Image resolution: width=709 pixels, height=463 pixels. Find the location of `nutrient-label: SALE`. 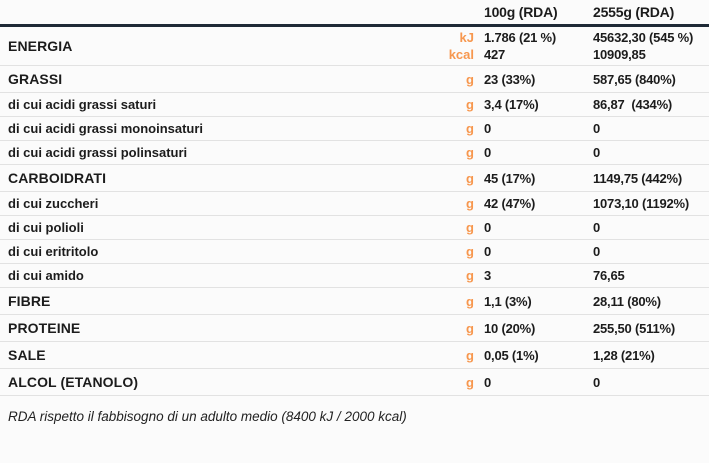

nutrient-label: SALE is located at coordinates (27, 355).